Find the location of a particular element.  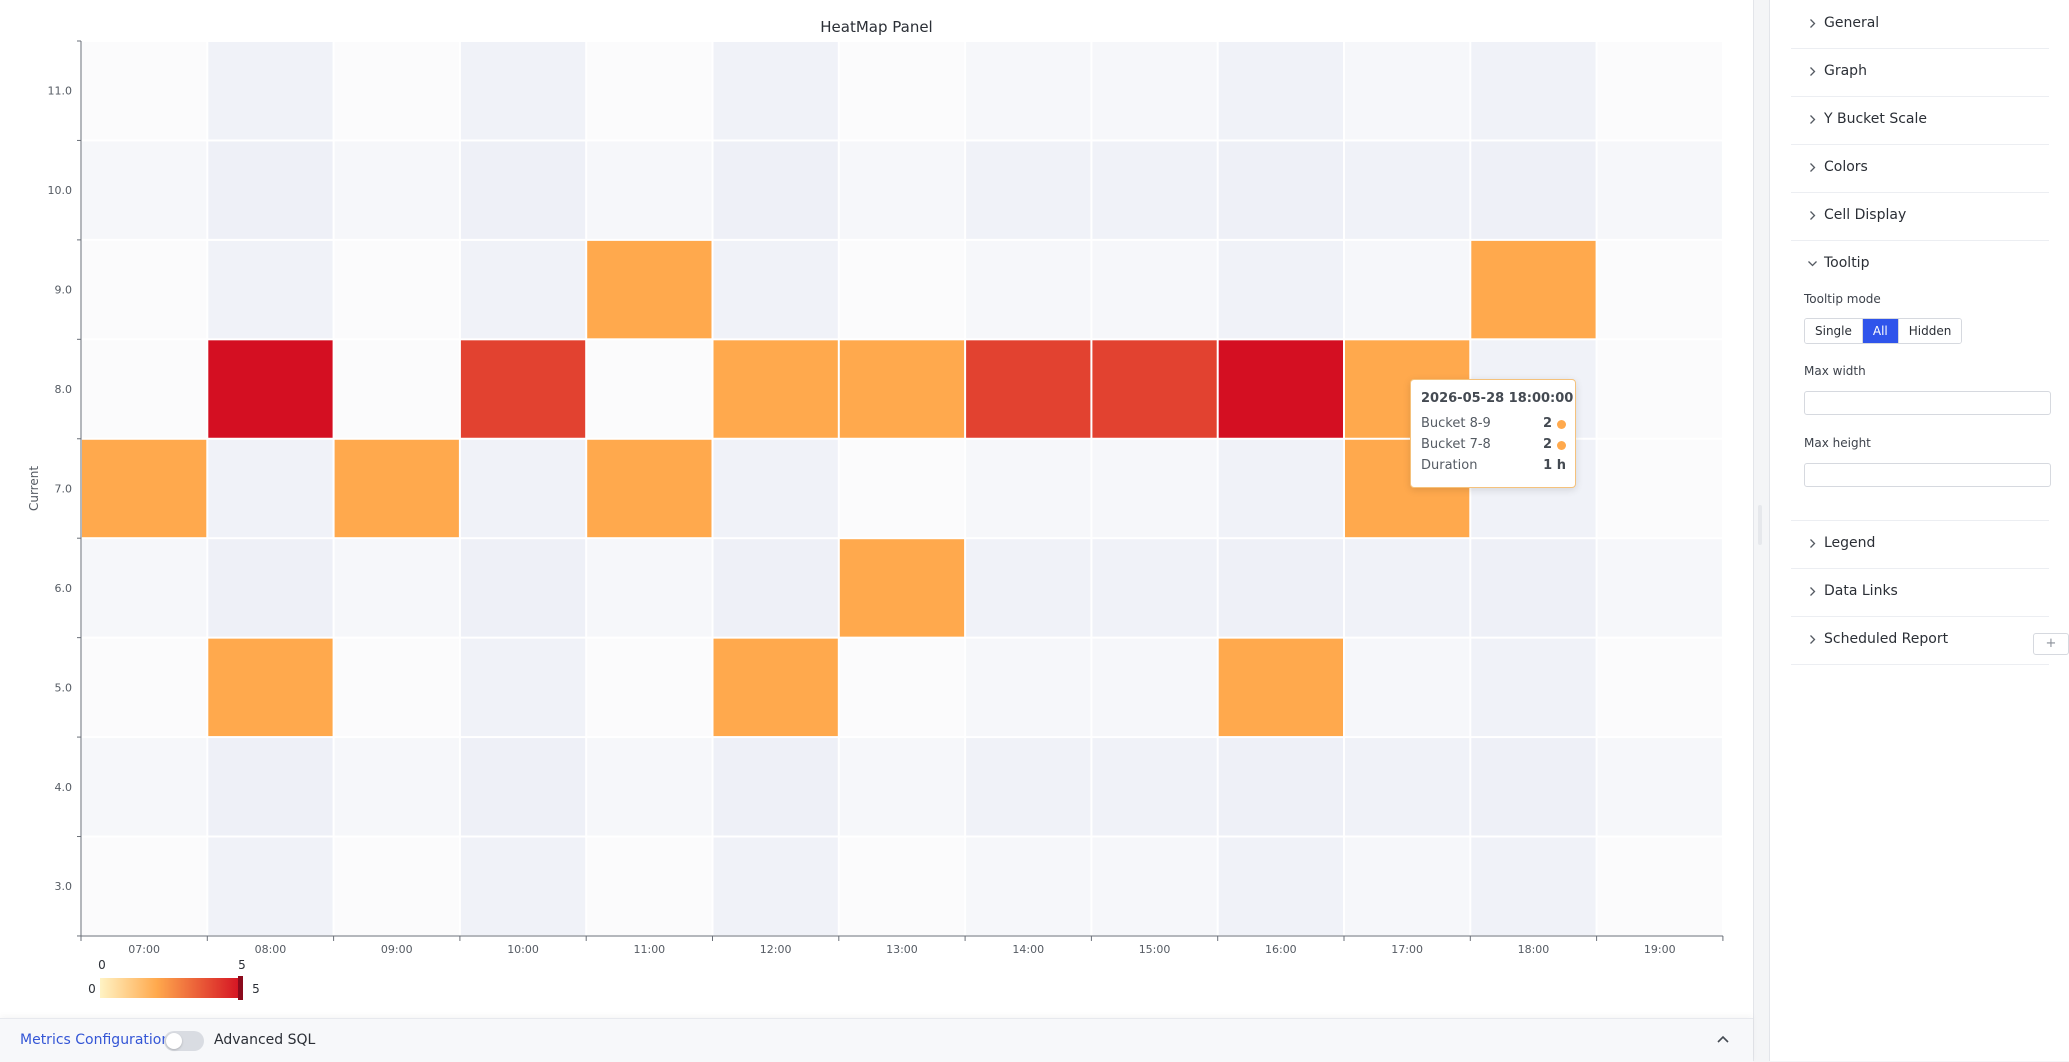

color-scale-handle is located at coordinates (240, 988).